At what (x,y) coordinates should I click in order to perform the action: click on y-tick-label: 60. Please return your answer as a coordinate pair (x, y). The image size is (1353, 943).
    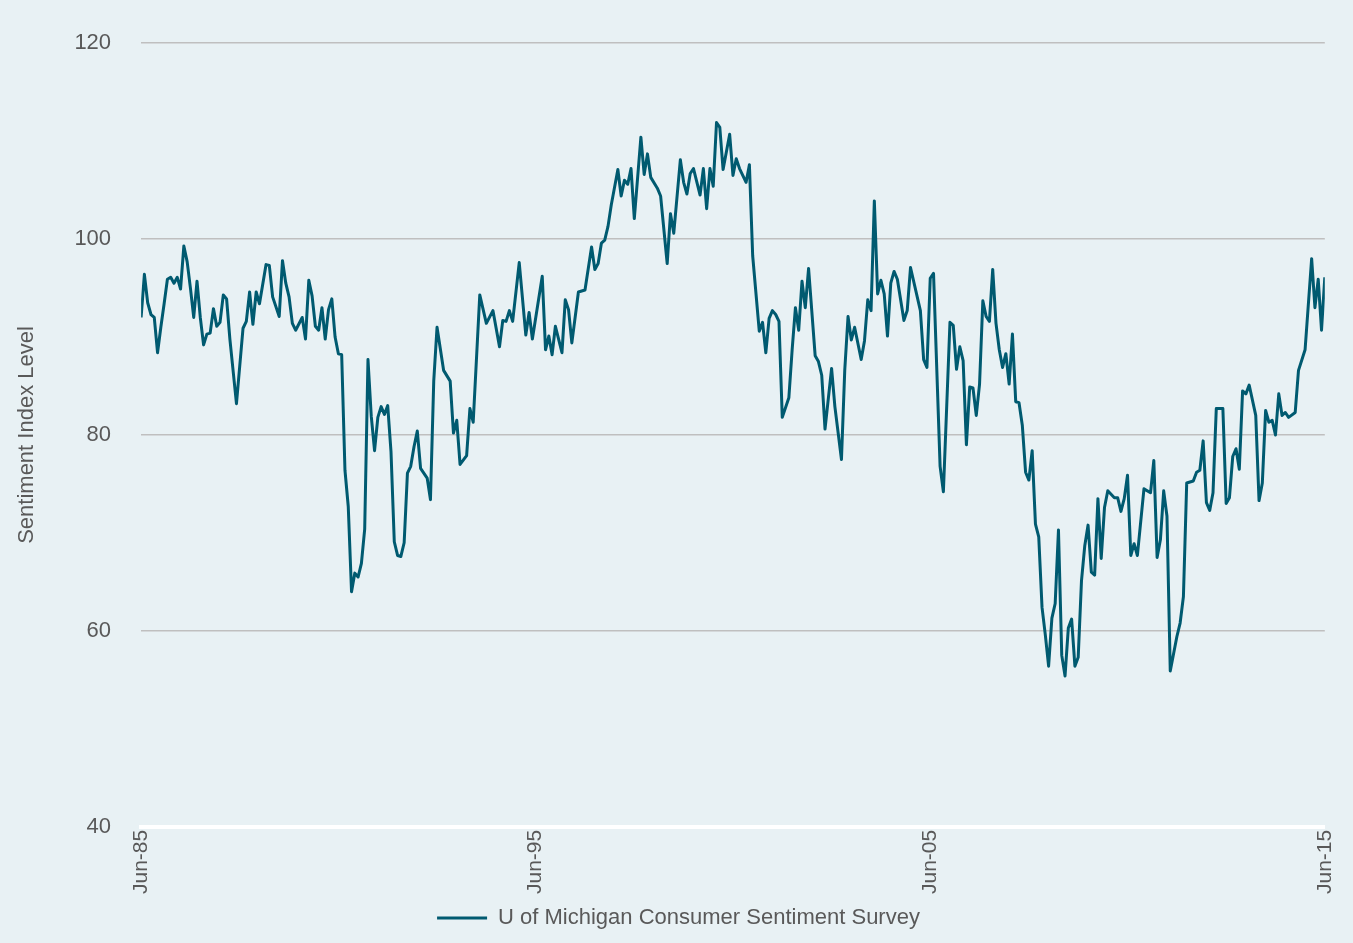
    Looking at the image, I should click on (99, 629).